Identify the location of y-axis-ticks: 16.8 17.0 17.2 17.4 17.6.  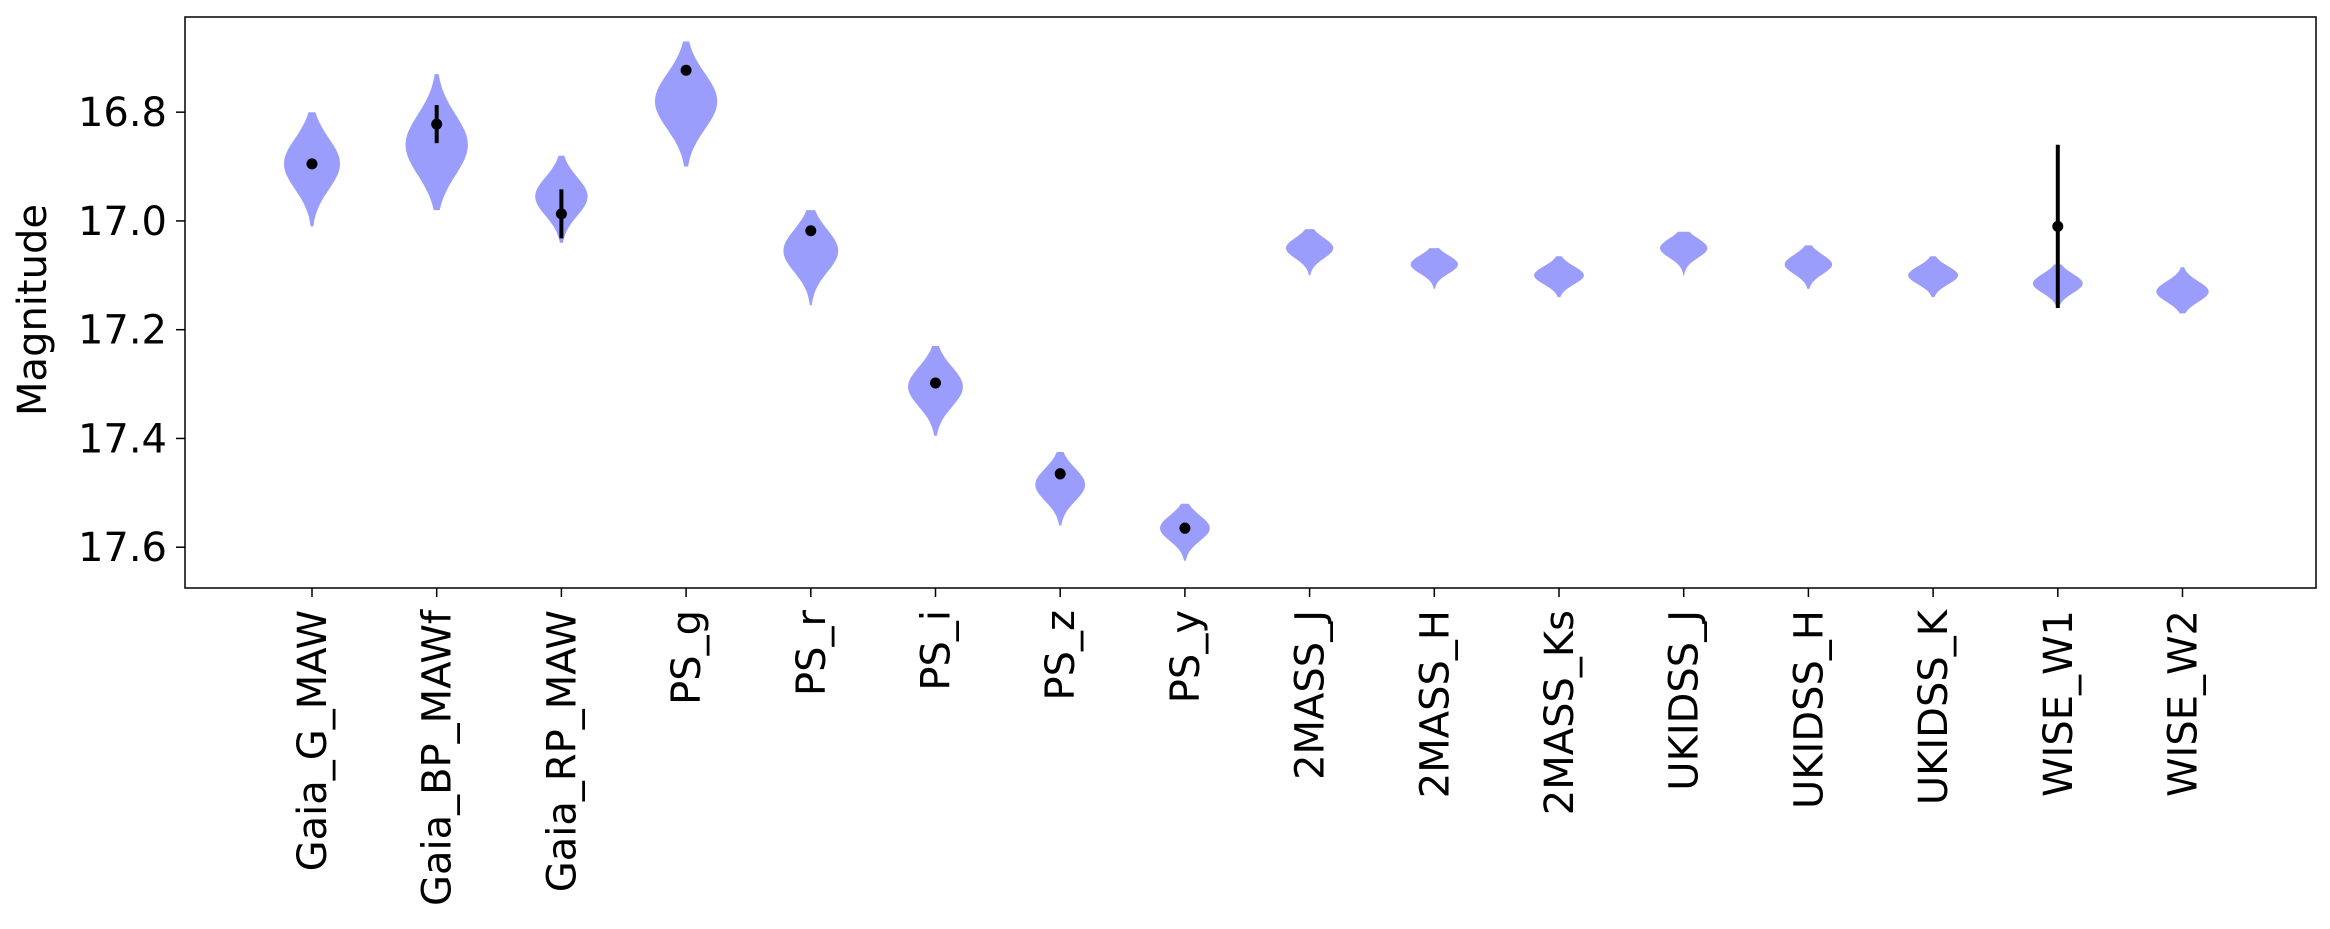
(131, 330).